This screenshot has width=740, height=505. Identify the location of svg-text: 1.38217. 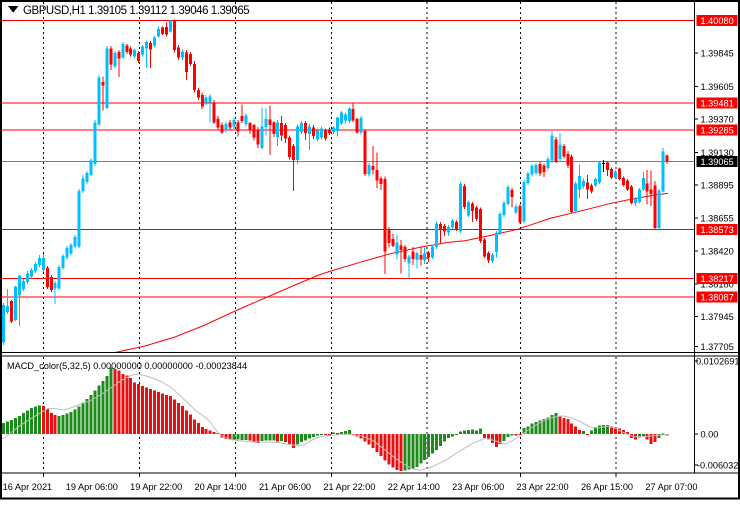
(717, 279).